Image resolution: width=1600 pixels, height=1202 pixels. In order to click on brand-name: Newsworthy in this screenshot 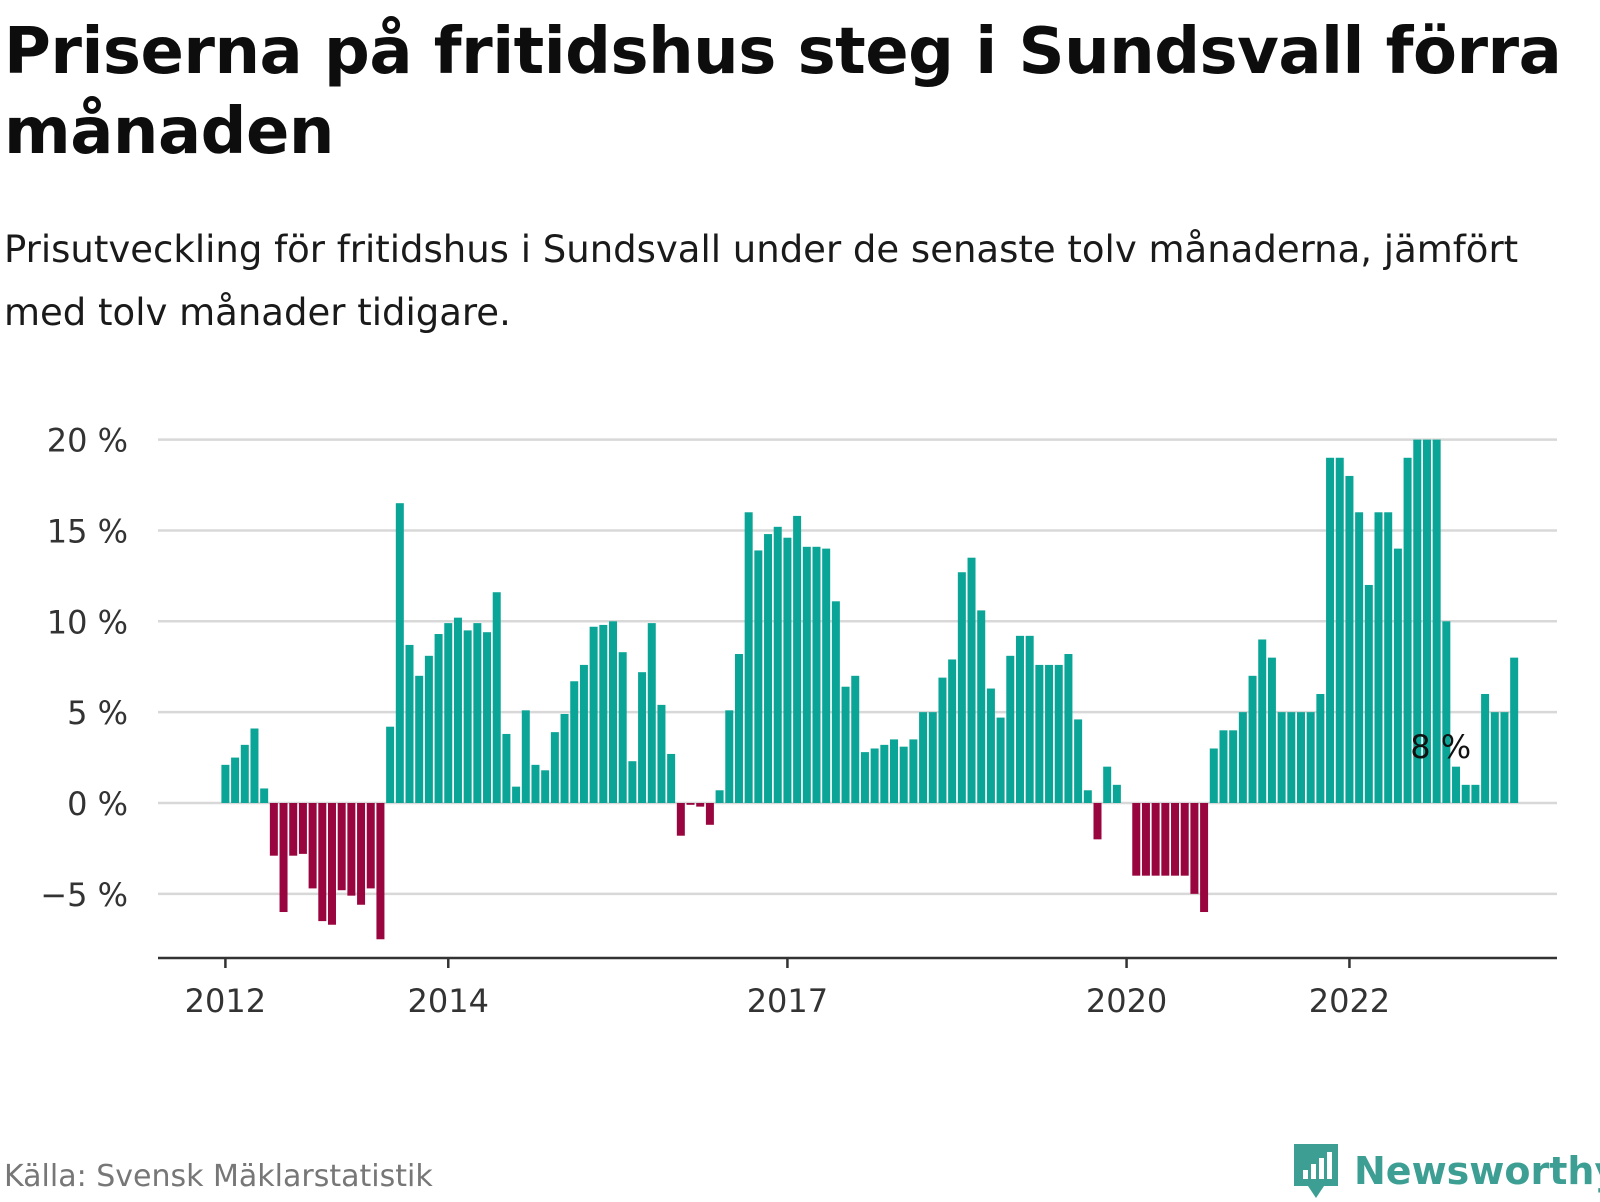, I will do `click(1477, 1171)`.